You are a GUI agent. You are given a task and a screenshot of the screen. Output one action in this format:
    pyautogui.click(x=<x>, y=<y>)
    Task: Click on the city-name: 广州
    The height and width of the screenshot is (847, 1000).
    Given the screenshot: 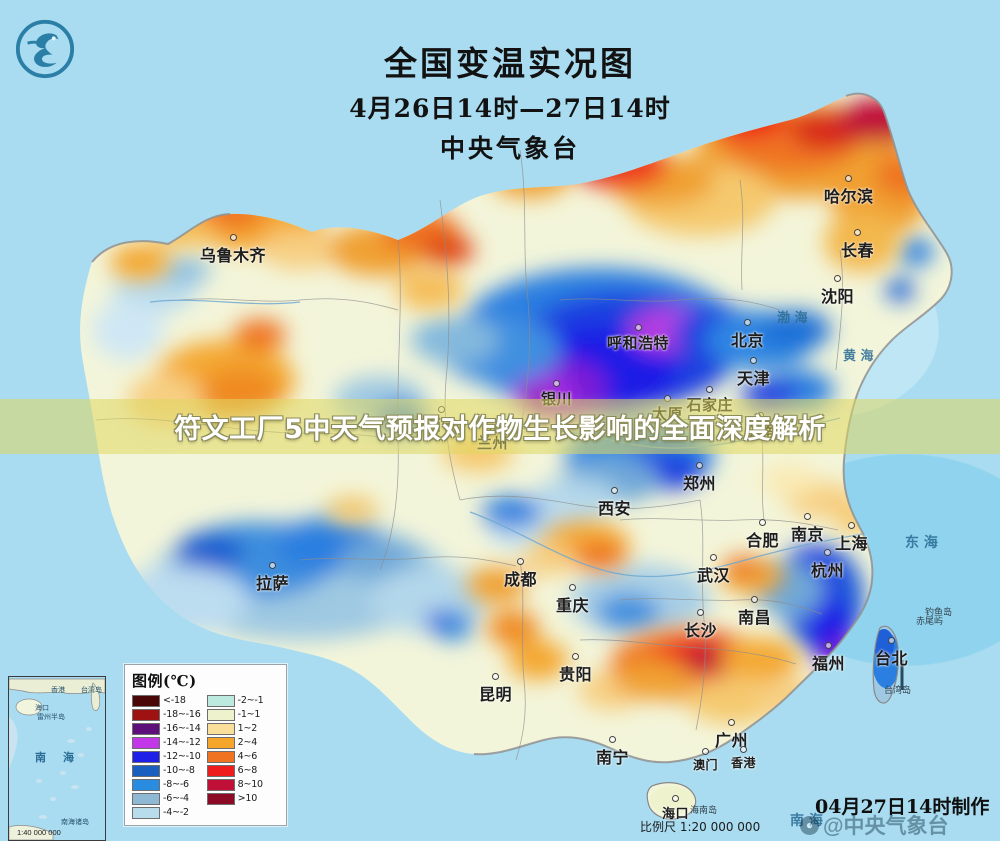 What is the action you would take?
    pyautogui.click(x=732, y=740)
    